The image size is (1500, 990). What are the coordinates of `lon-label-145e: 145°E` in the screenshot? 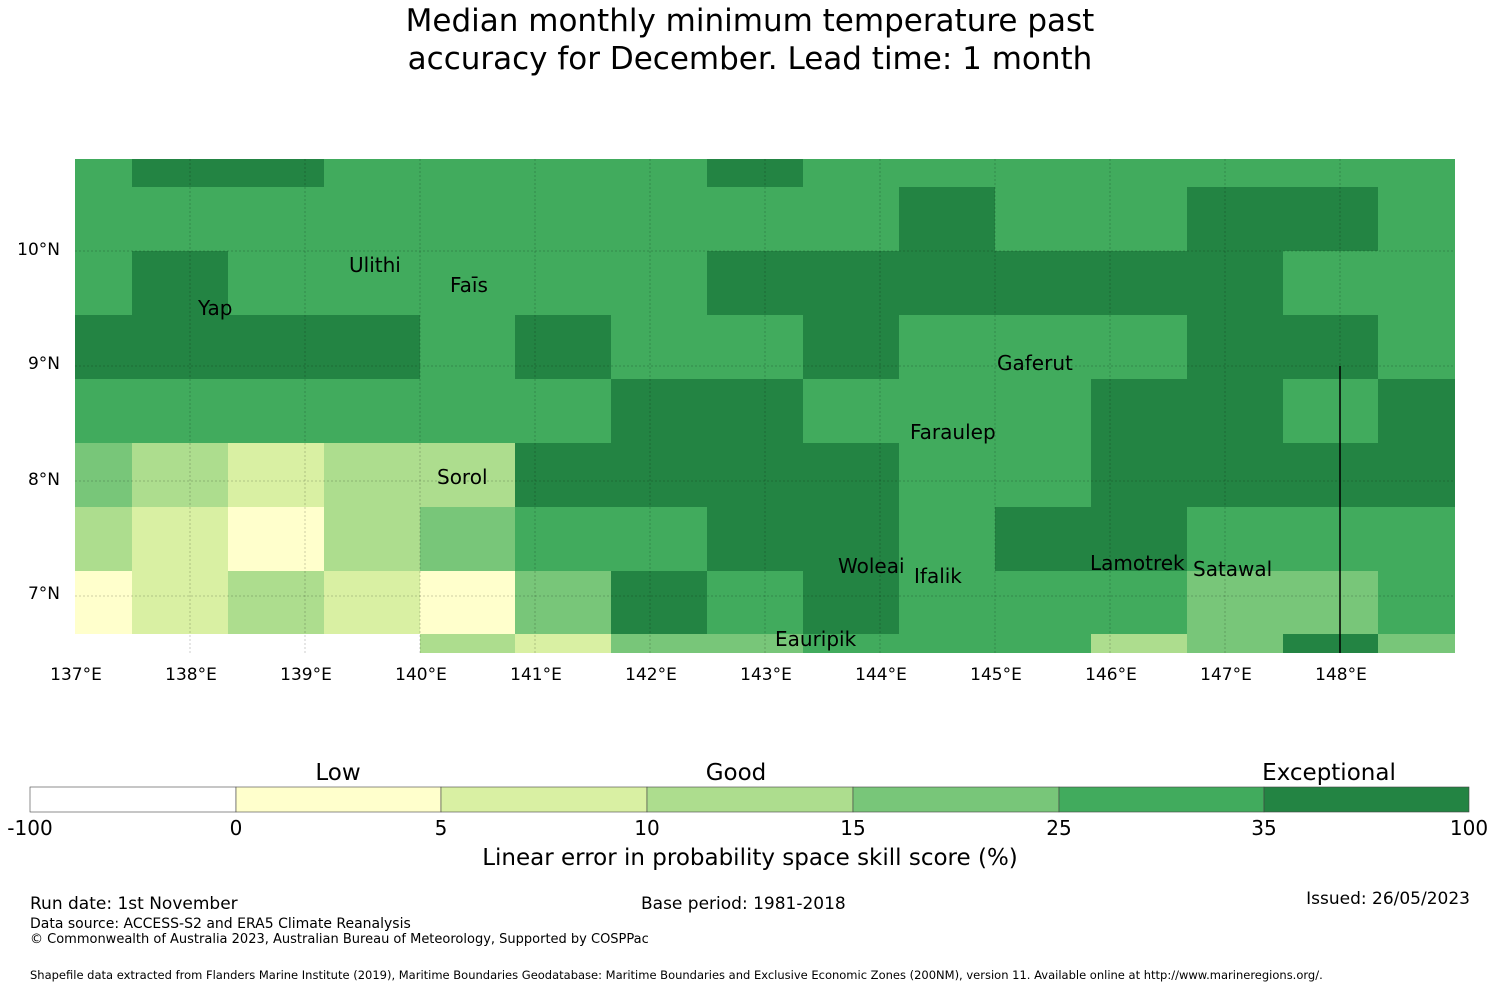 It's located at (996, 675).